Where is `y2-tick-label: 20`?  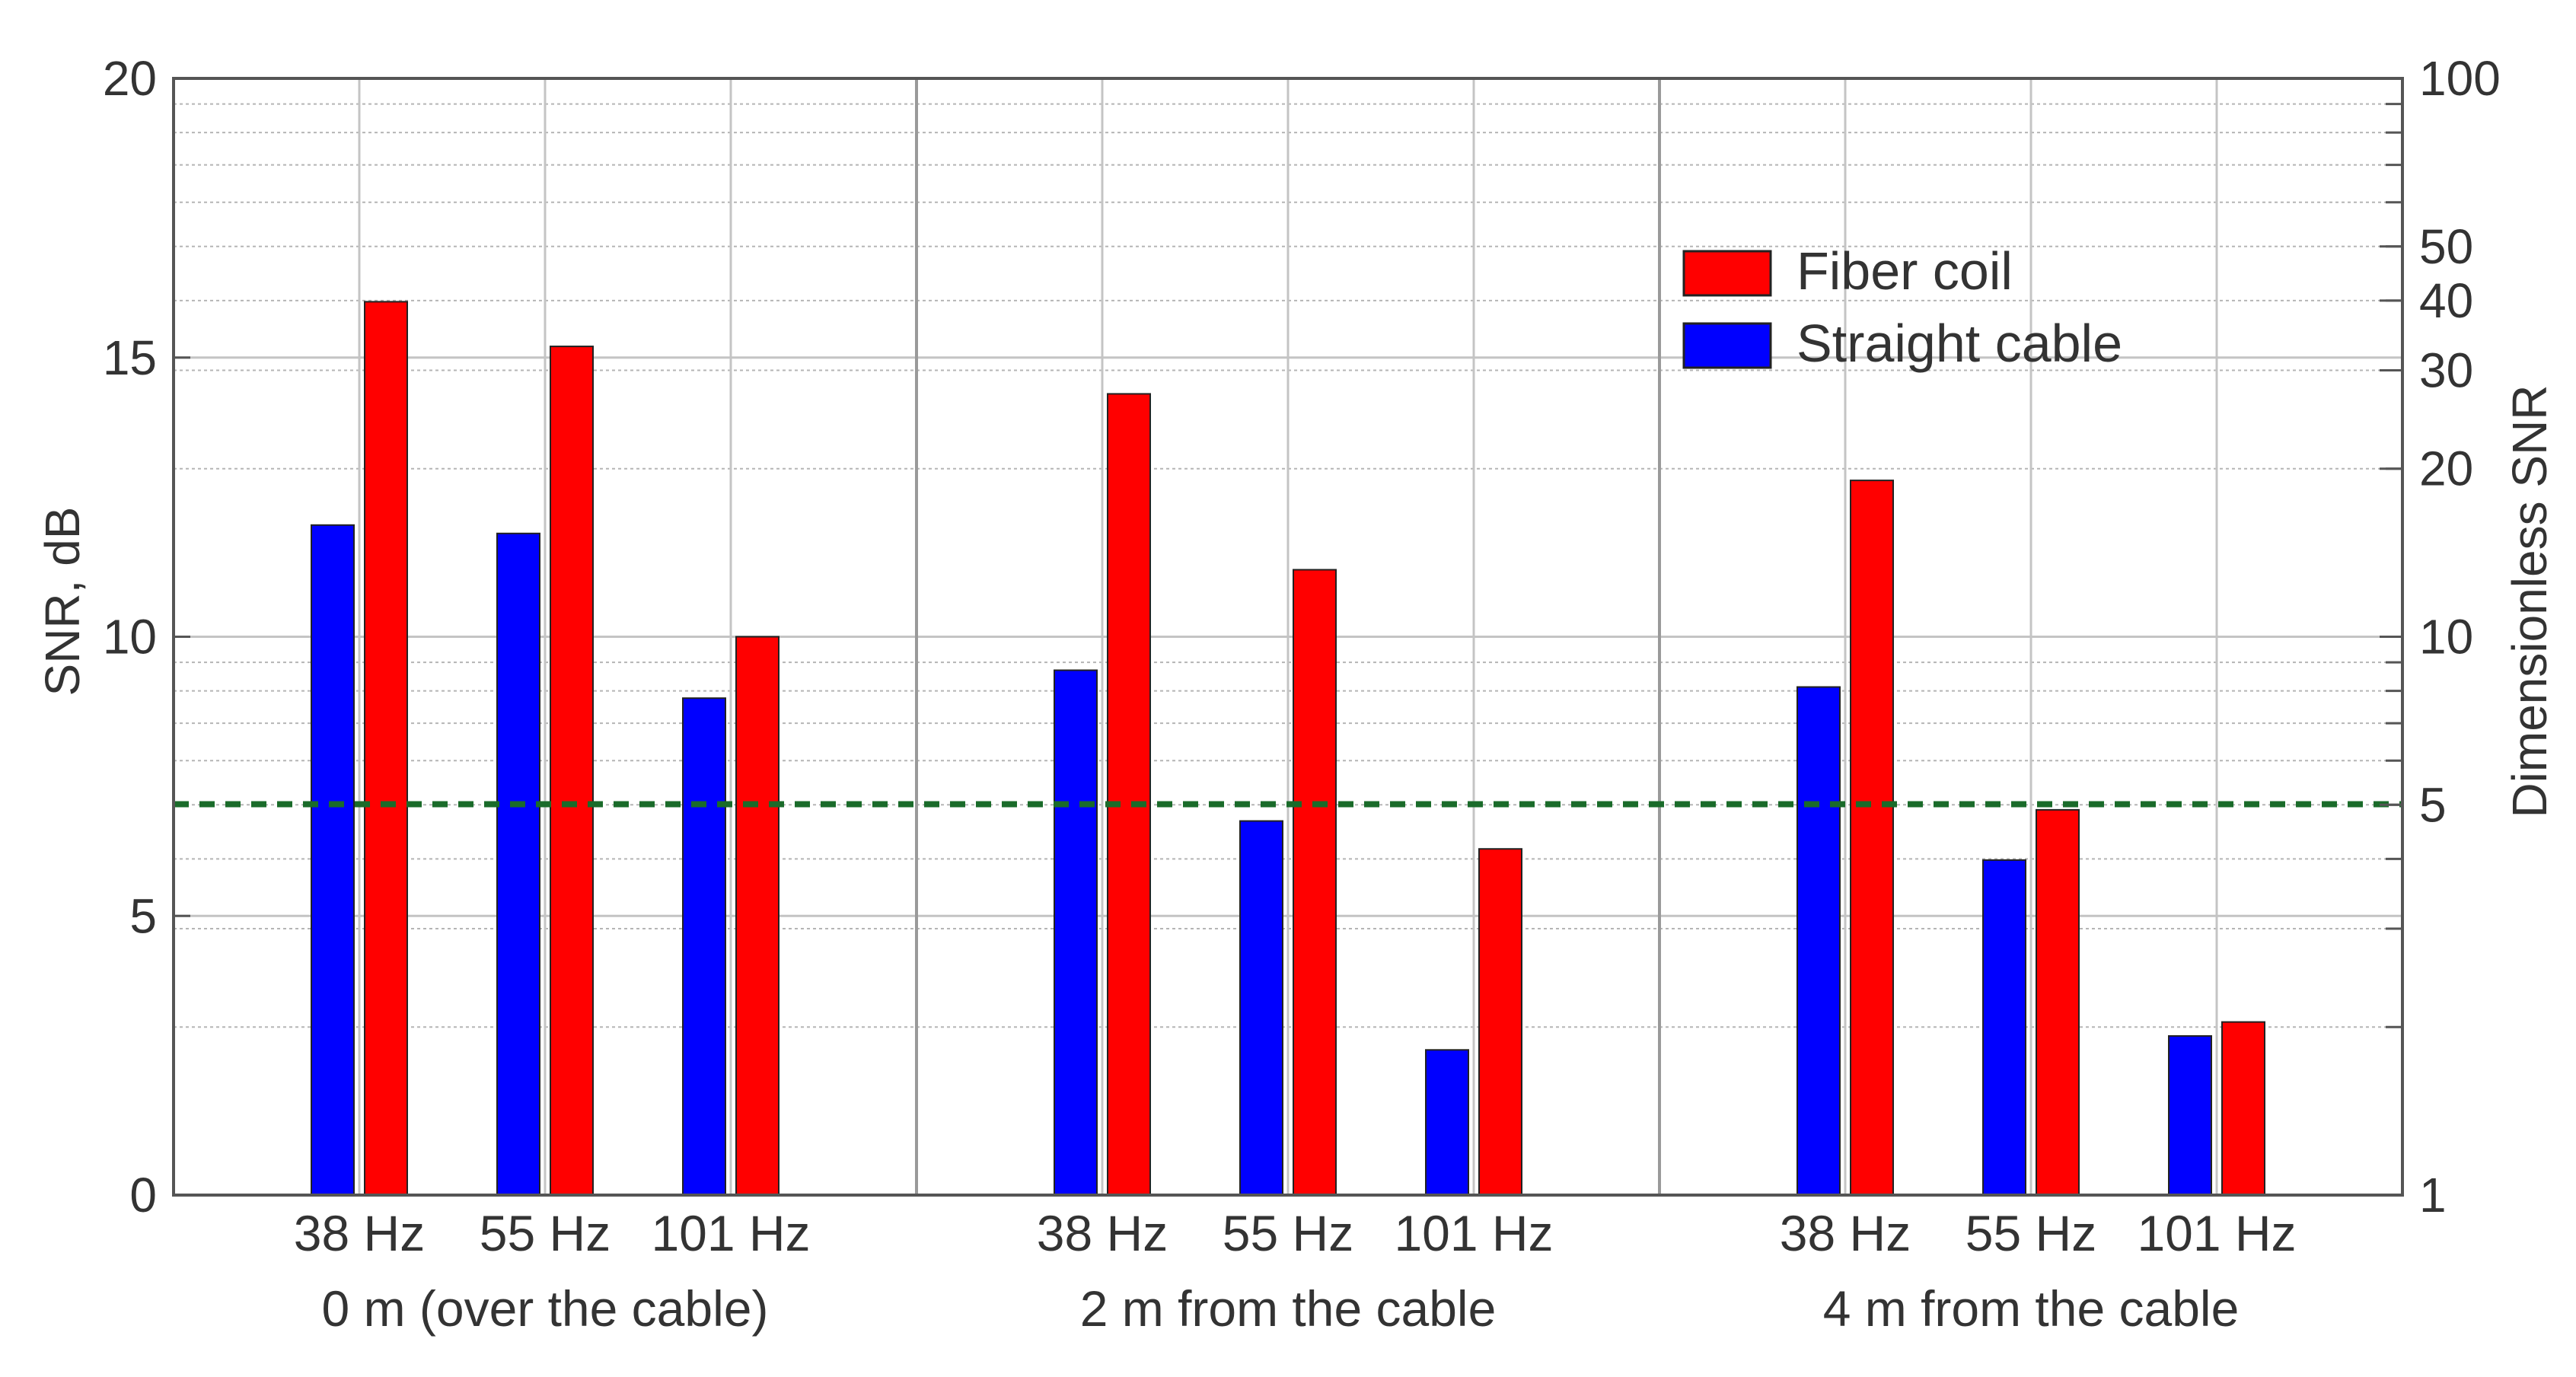
y2-tick-label: 20 is located at coordinates (2446, 468).